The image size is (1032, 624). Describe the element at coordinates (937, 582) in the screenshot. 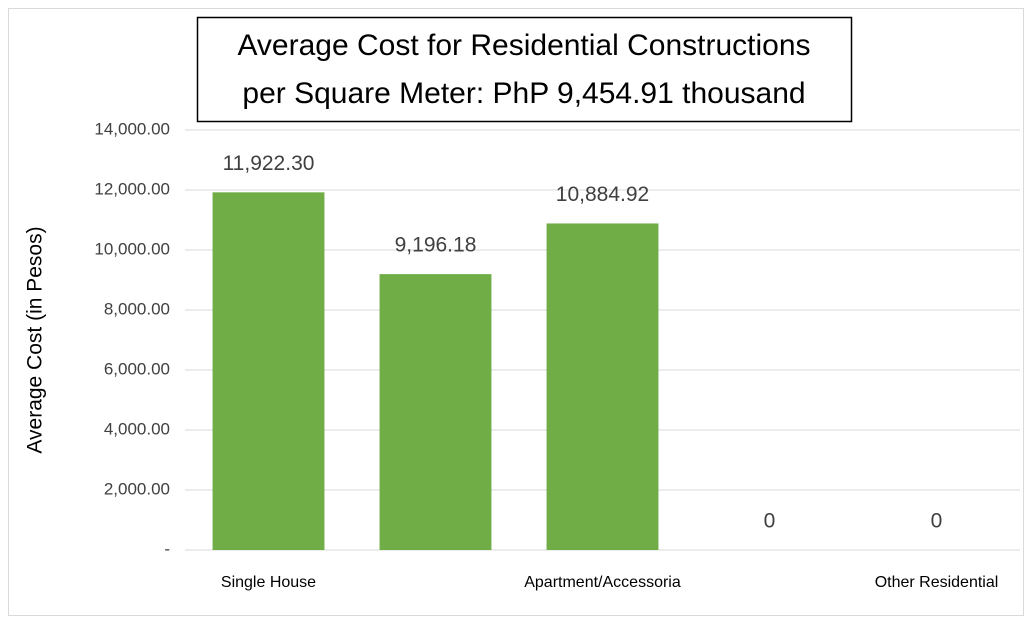

I see `x-tick-label: Other Residential` at that location.